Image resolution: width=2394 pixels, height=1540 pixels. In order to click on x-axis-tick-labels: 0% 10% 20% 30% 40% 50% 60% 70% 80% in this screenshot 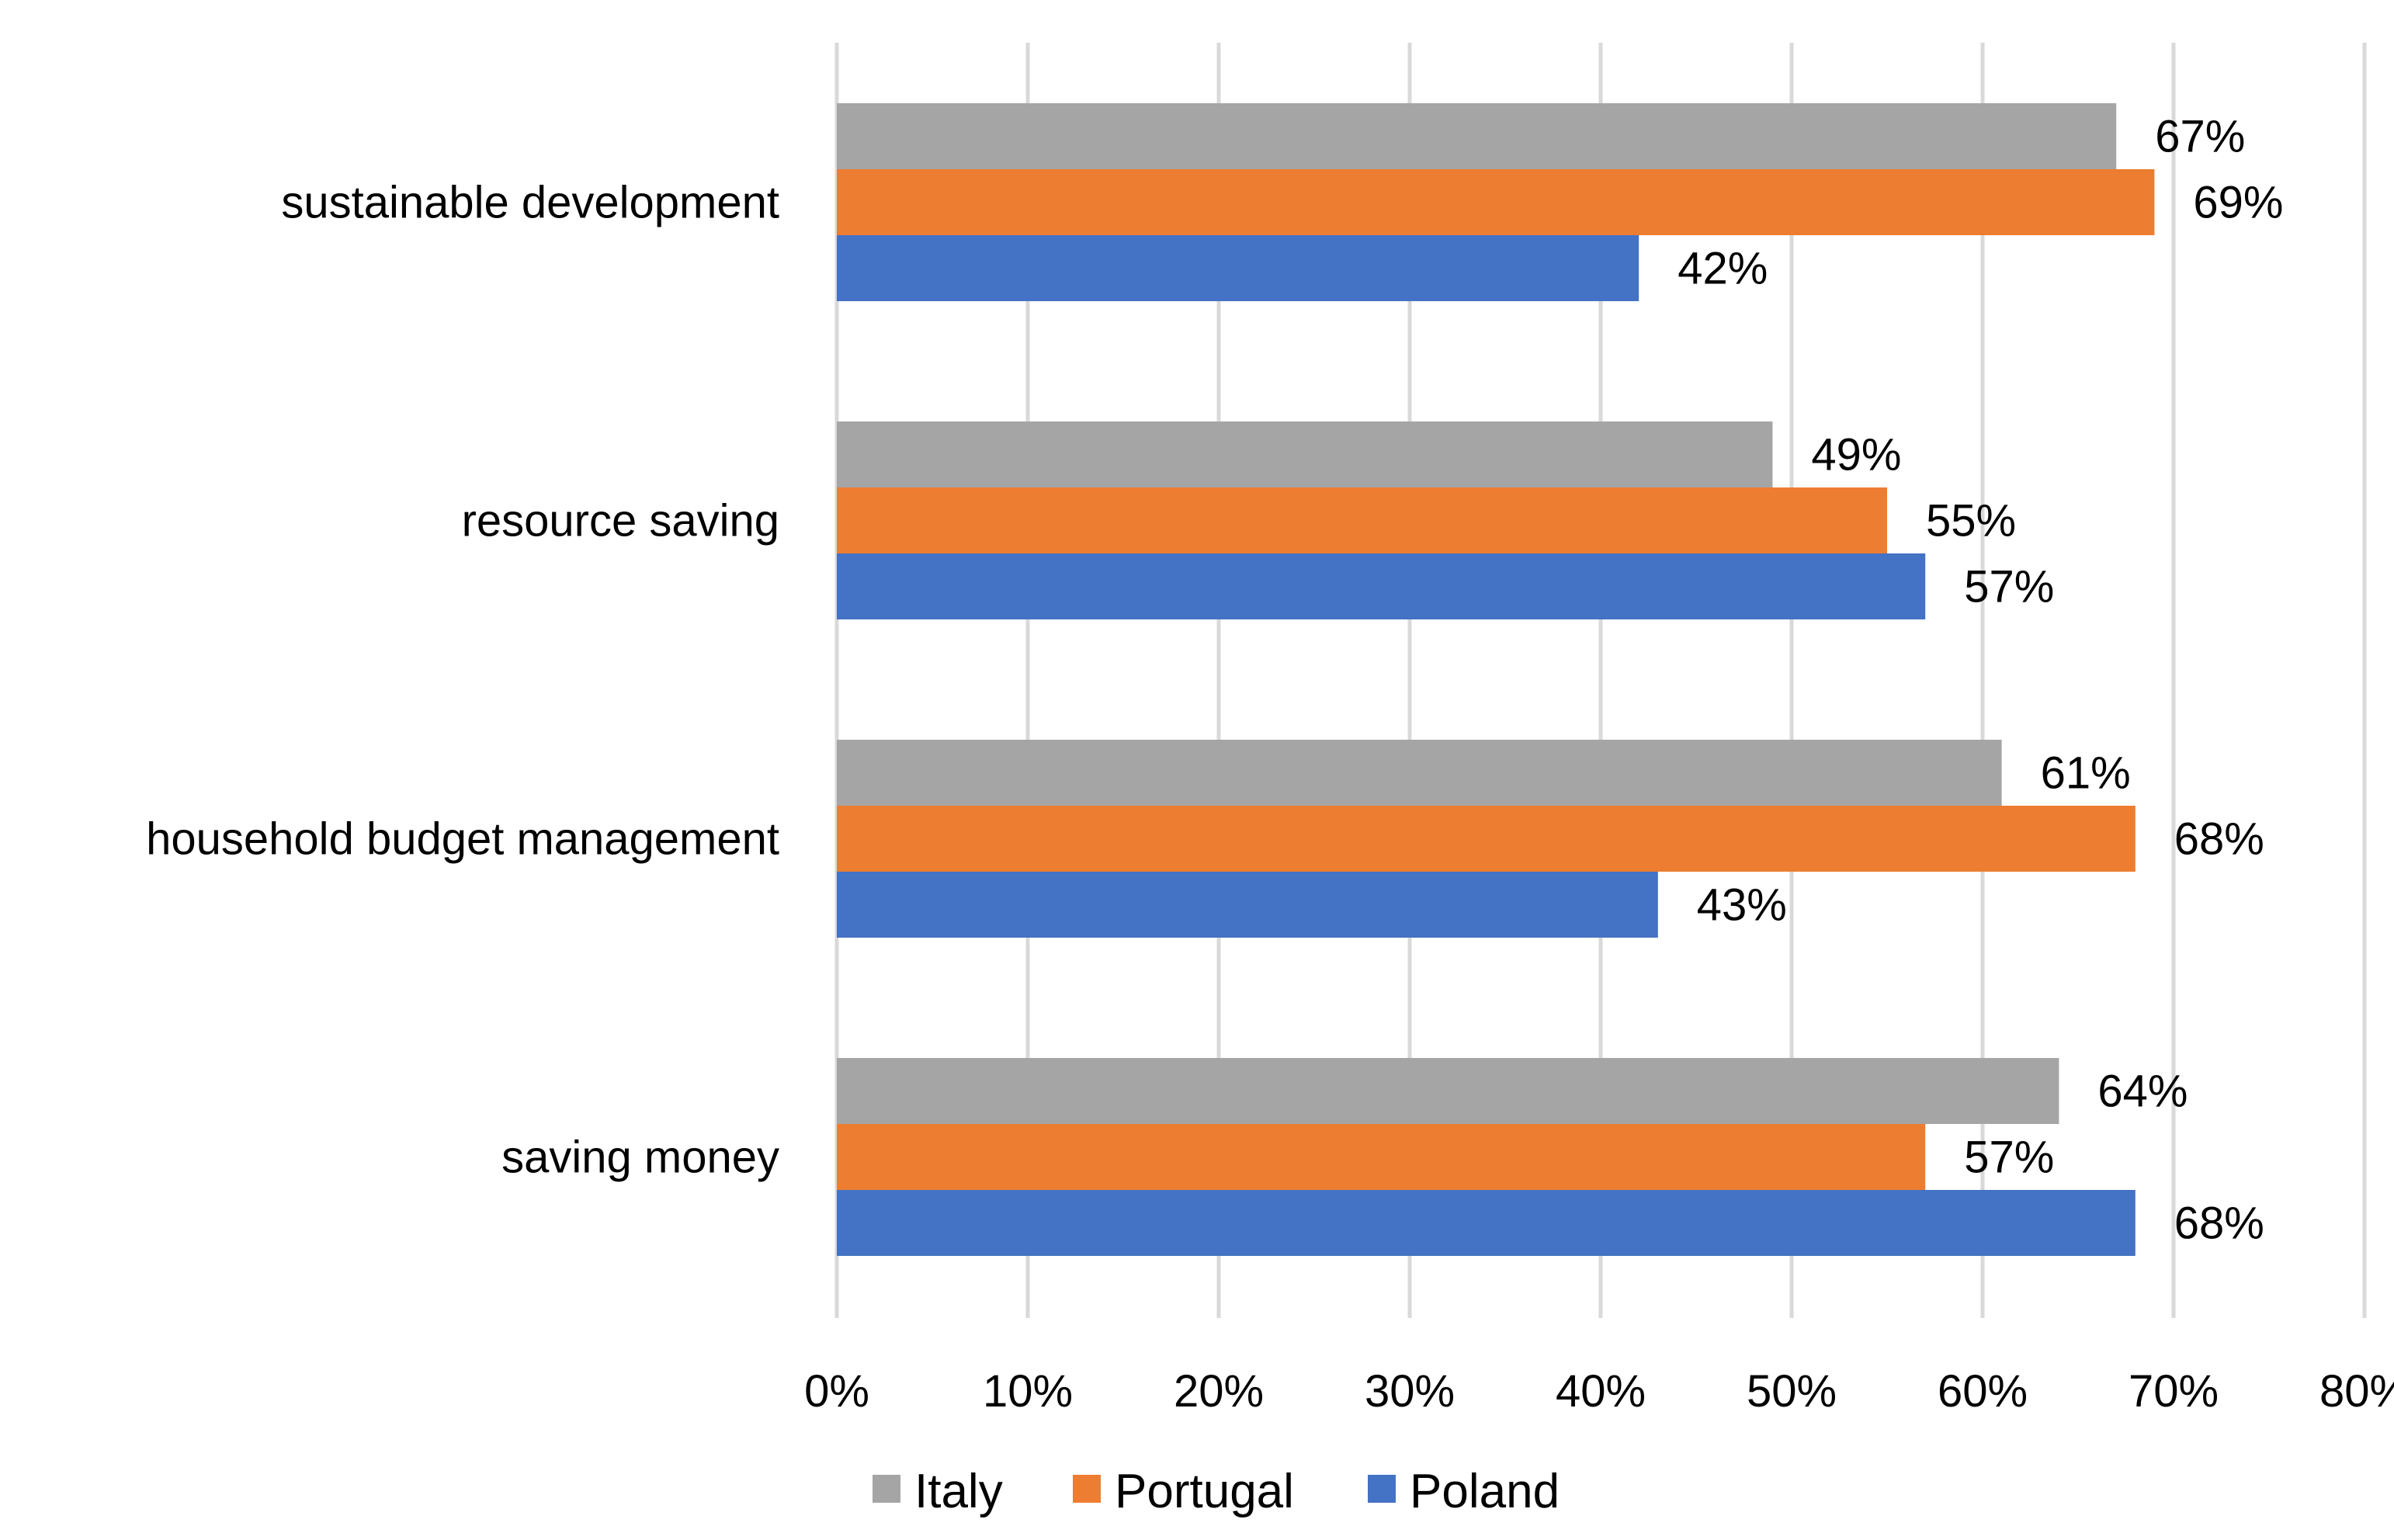, I will do `click(1599, 1391)`.